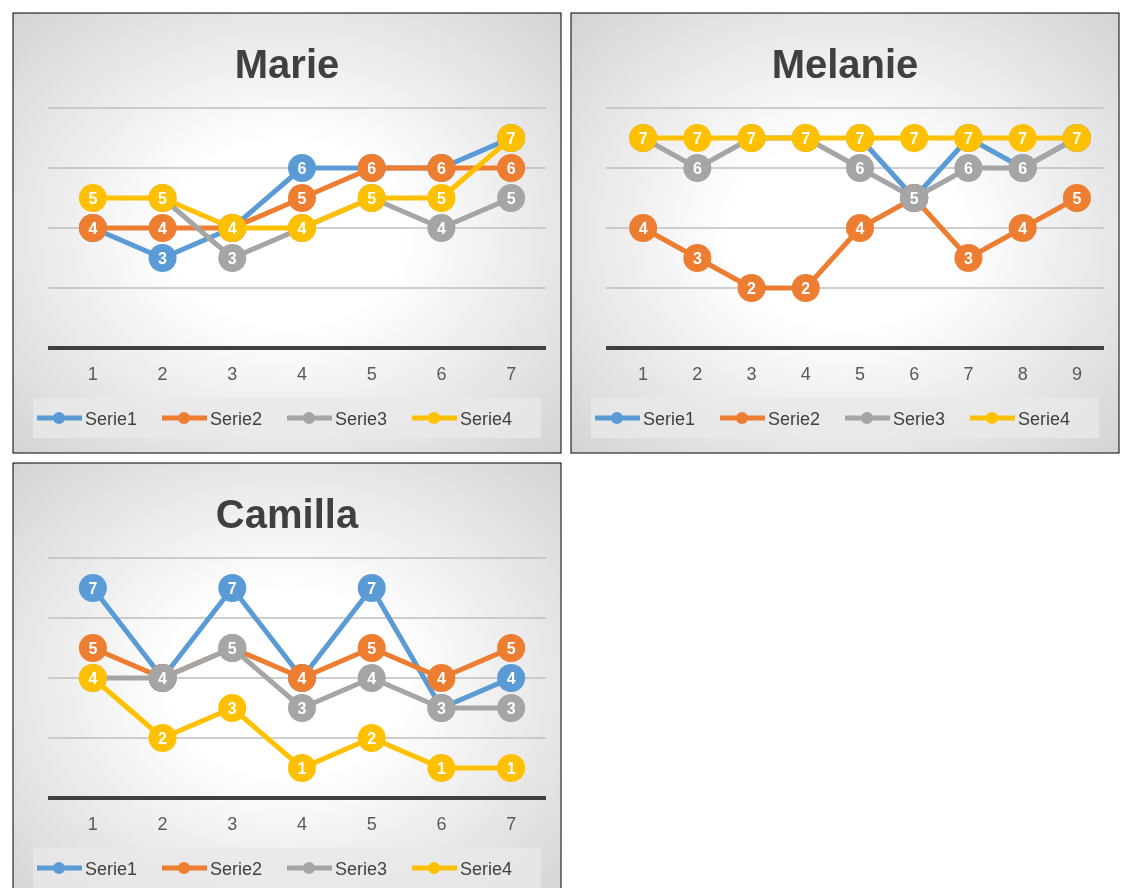 The image size is (1131, 896). Describe the element at coordinates (1076, 374) in the screenshot. I see `x-tick-label: 9` at that location.